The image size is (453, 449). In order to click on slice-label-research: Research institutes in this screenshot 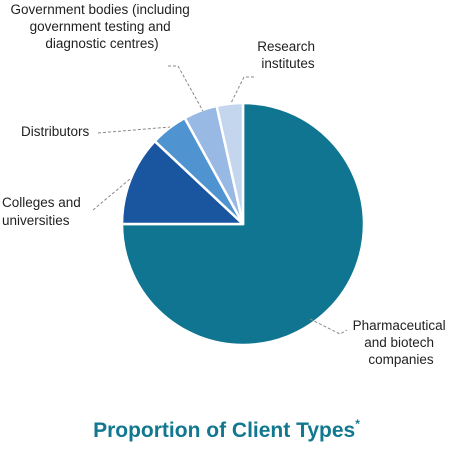, I will do `click(288, 55)`.